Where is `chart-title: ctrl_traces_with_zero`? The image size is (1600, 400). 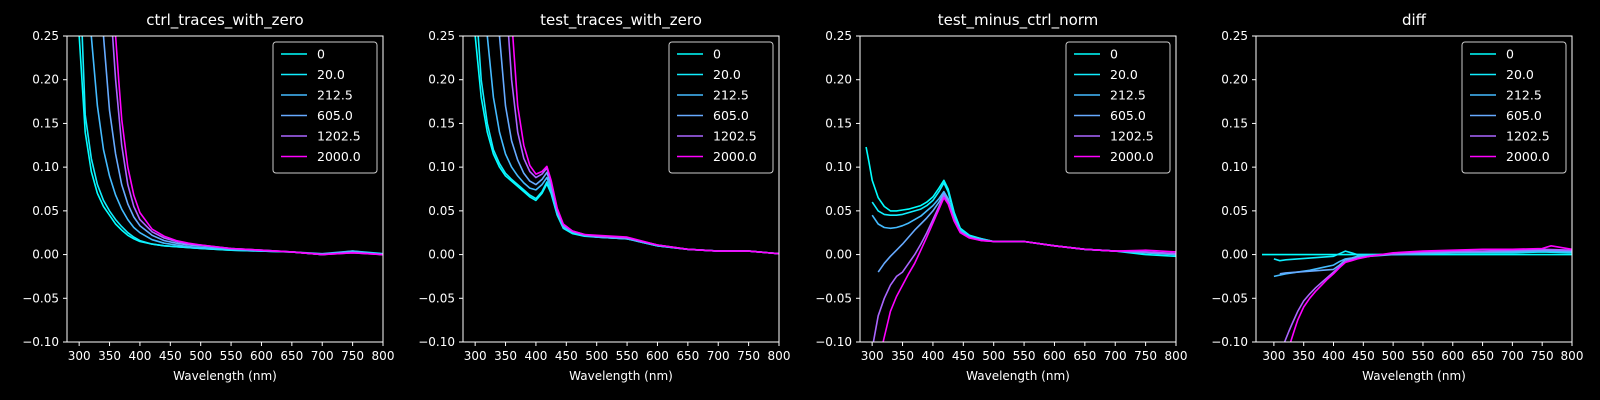 chart-title: ctrl_traces_with_zero is located at coordinates (224, 20).